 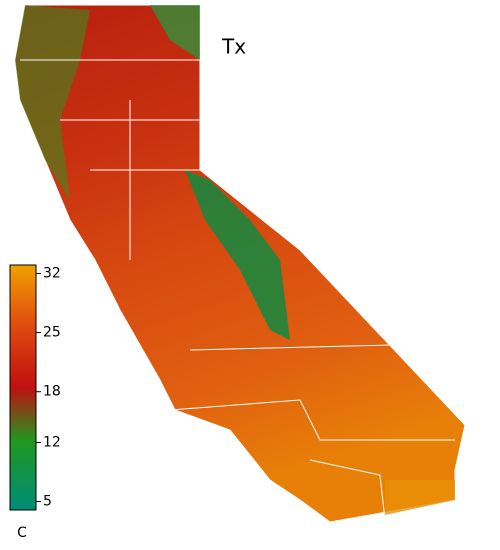 I want to click on colorbar-tick-label: 12, so click(x=52, y=442).